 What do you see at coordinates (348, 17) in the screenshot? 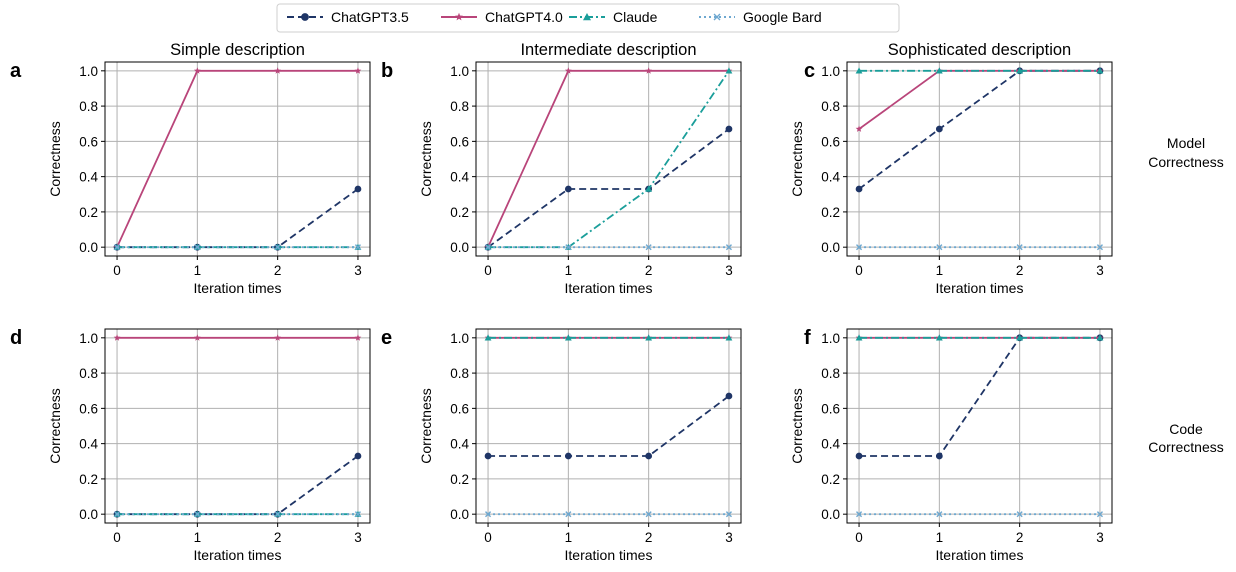
I see `legend-entry: ChatGPT3.5` at bounding box center [348, 17].